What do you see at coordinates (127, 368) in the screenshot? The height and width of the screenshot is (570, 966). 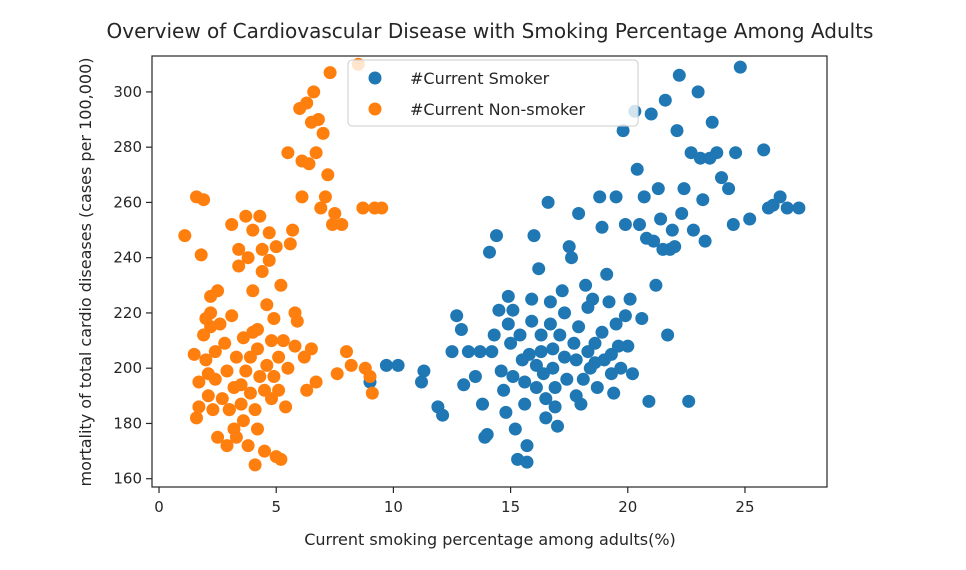 I see `y-tick-label-200: 200` at bounding box center [127, 368].